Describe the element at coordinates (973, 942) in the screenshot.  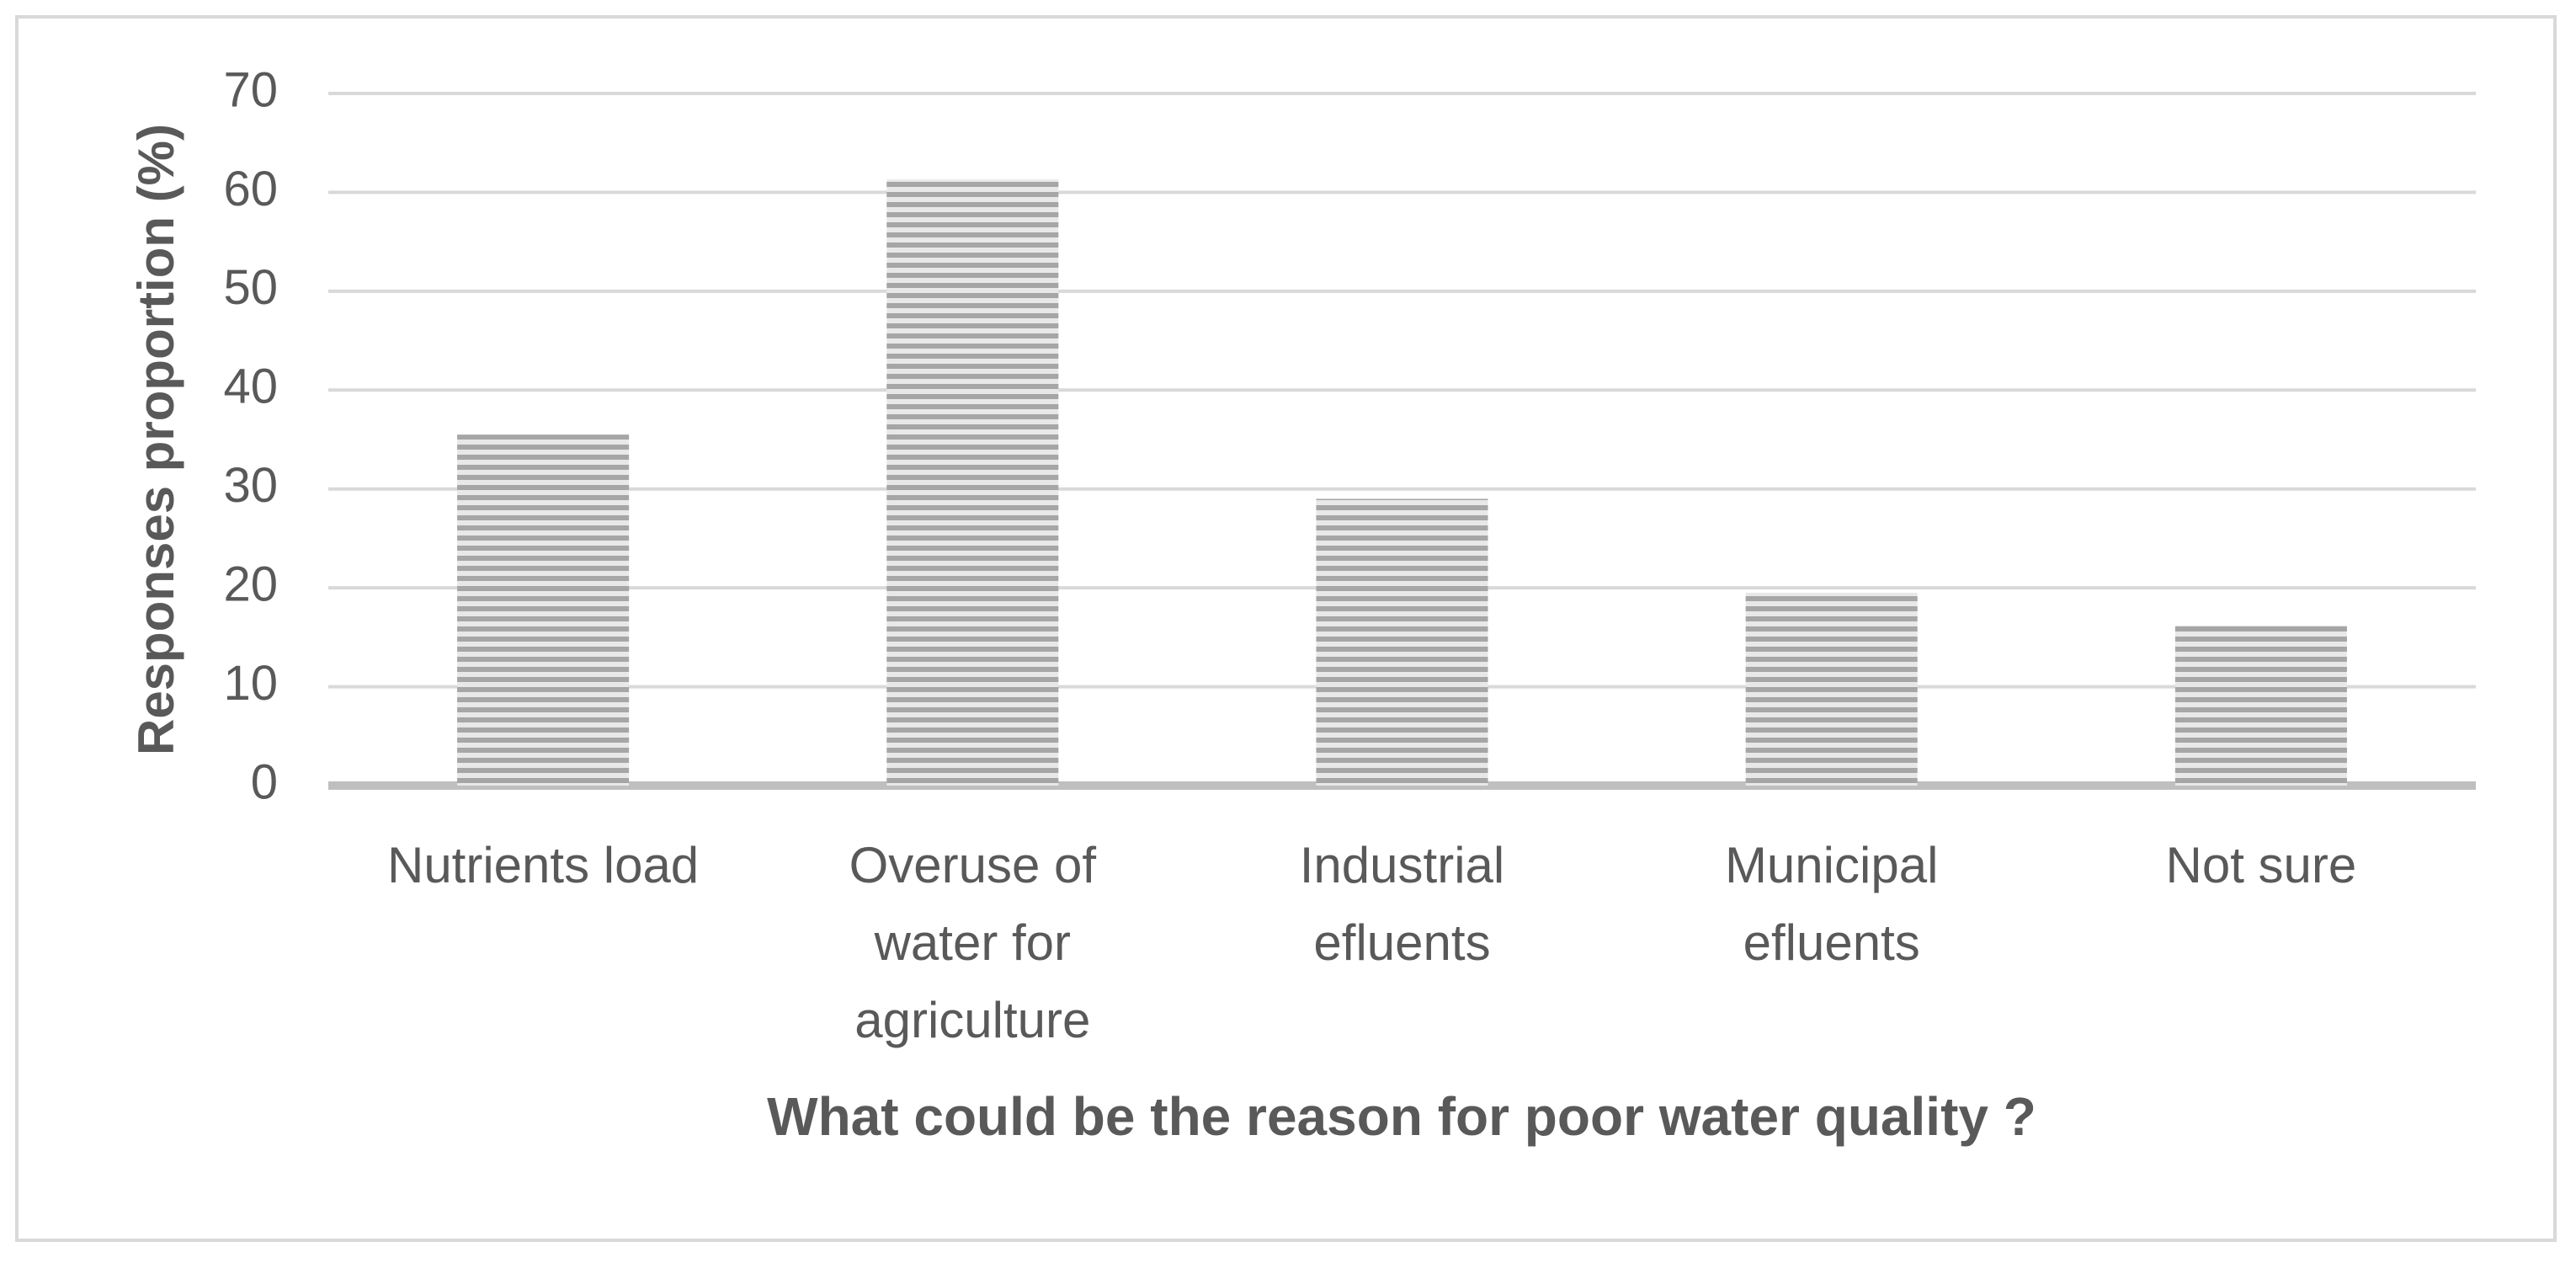
I see `x-tick-label: Overuse of water for agriculture` at that location.